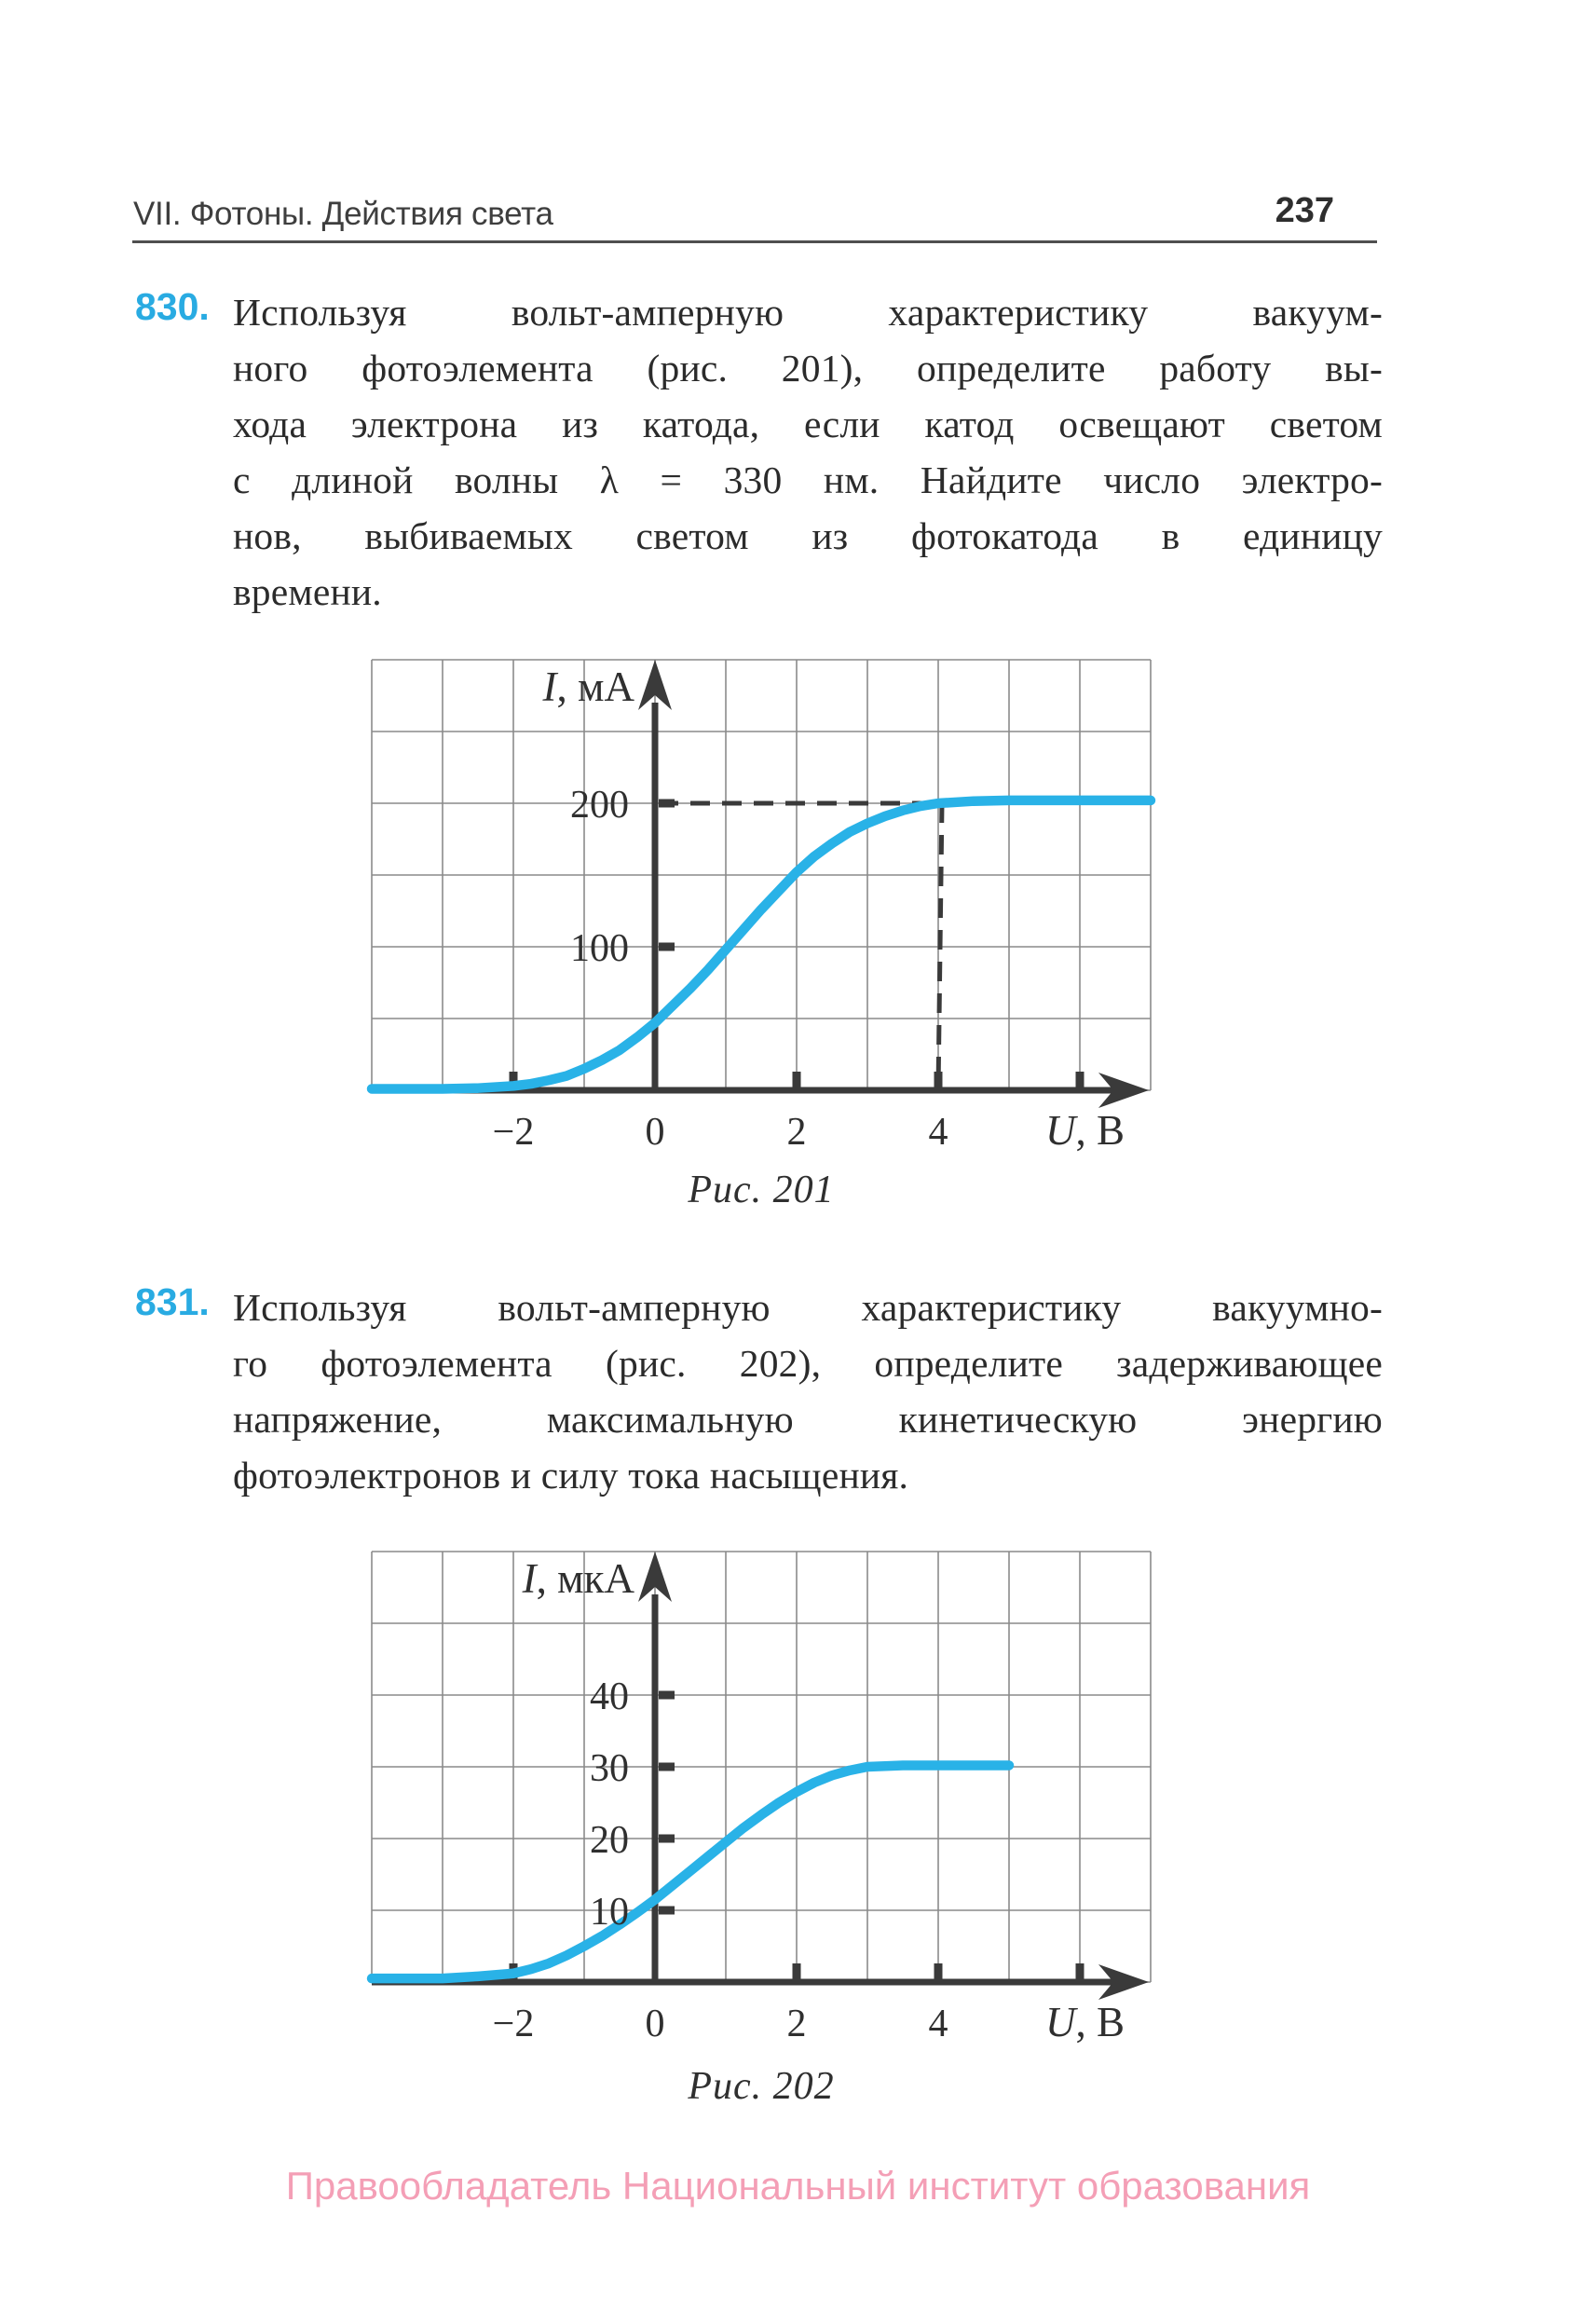  I want to click on iv-curve-chart-svg: 100 200 −2 0 2 4 I, мА U, В, so click(761, 906).